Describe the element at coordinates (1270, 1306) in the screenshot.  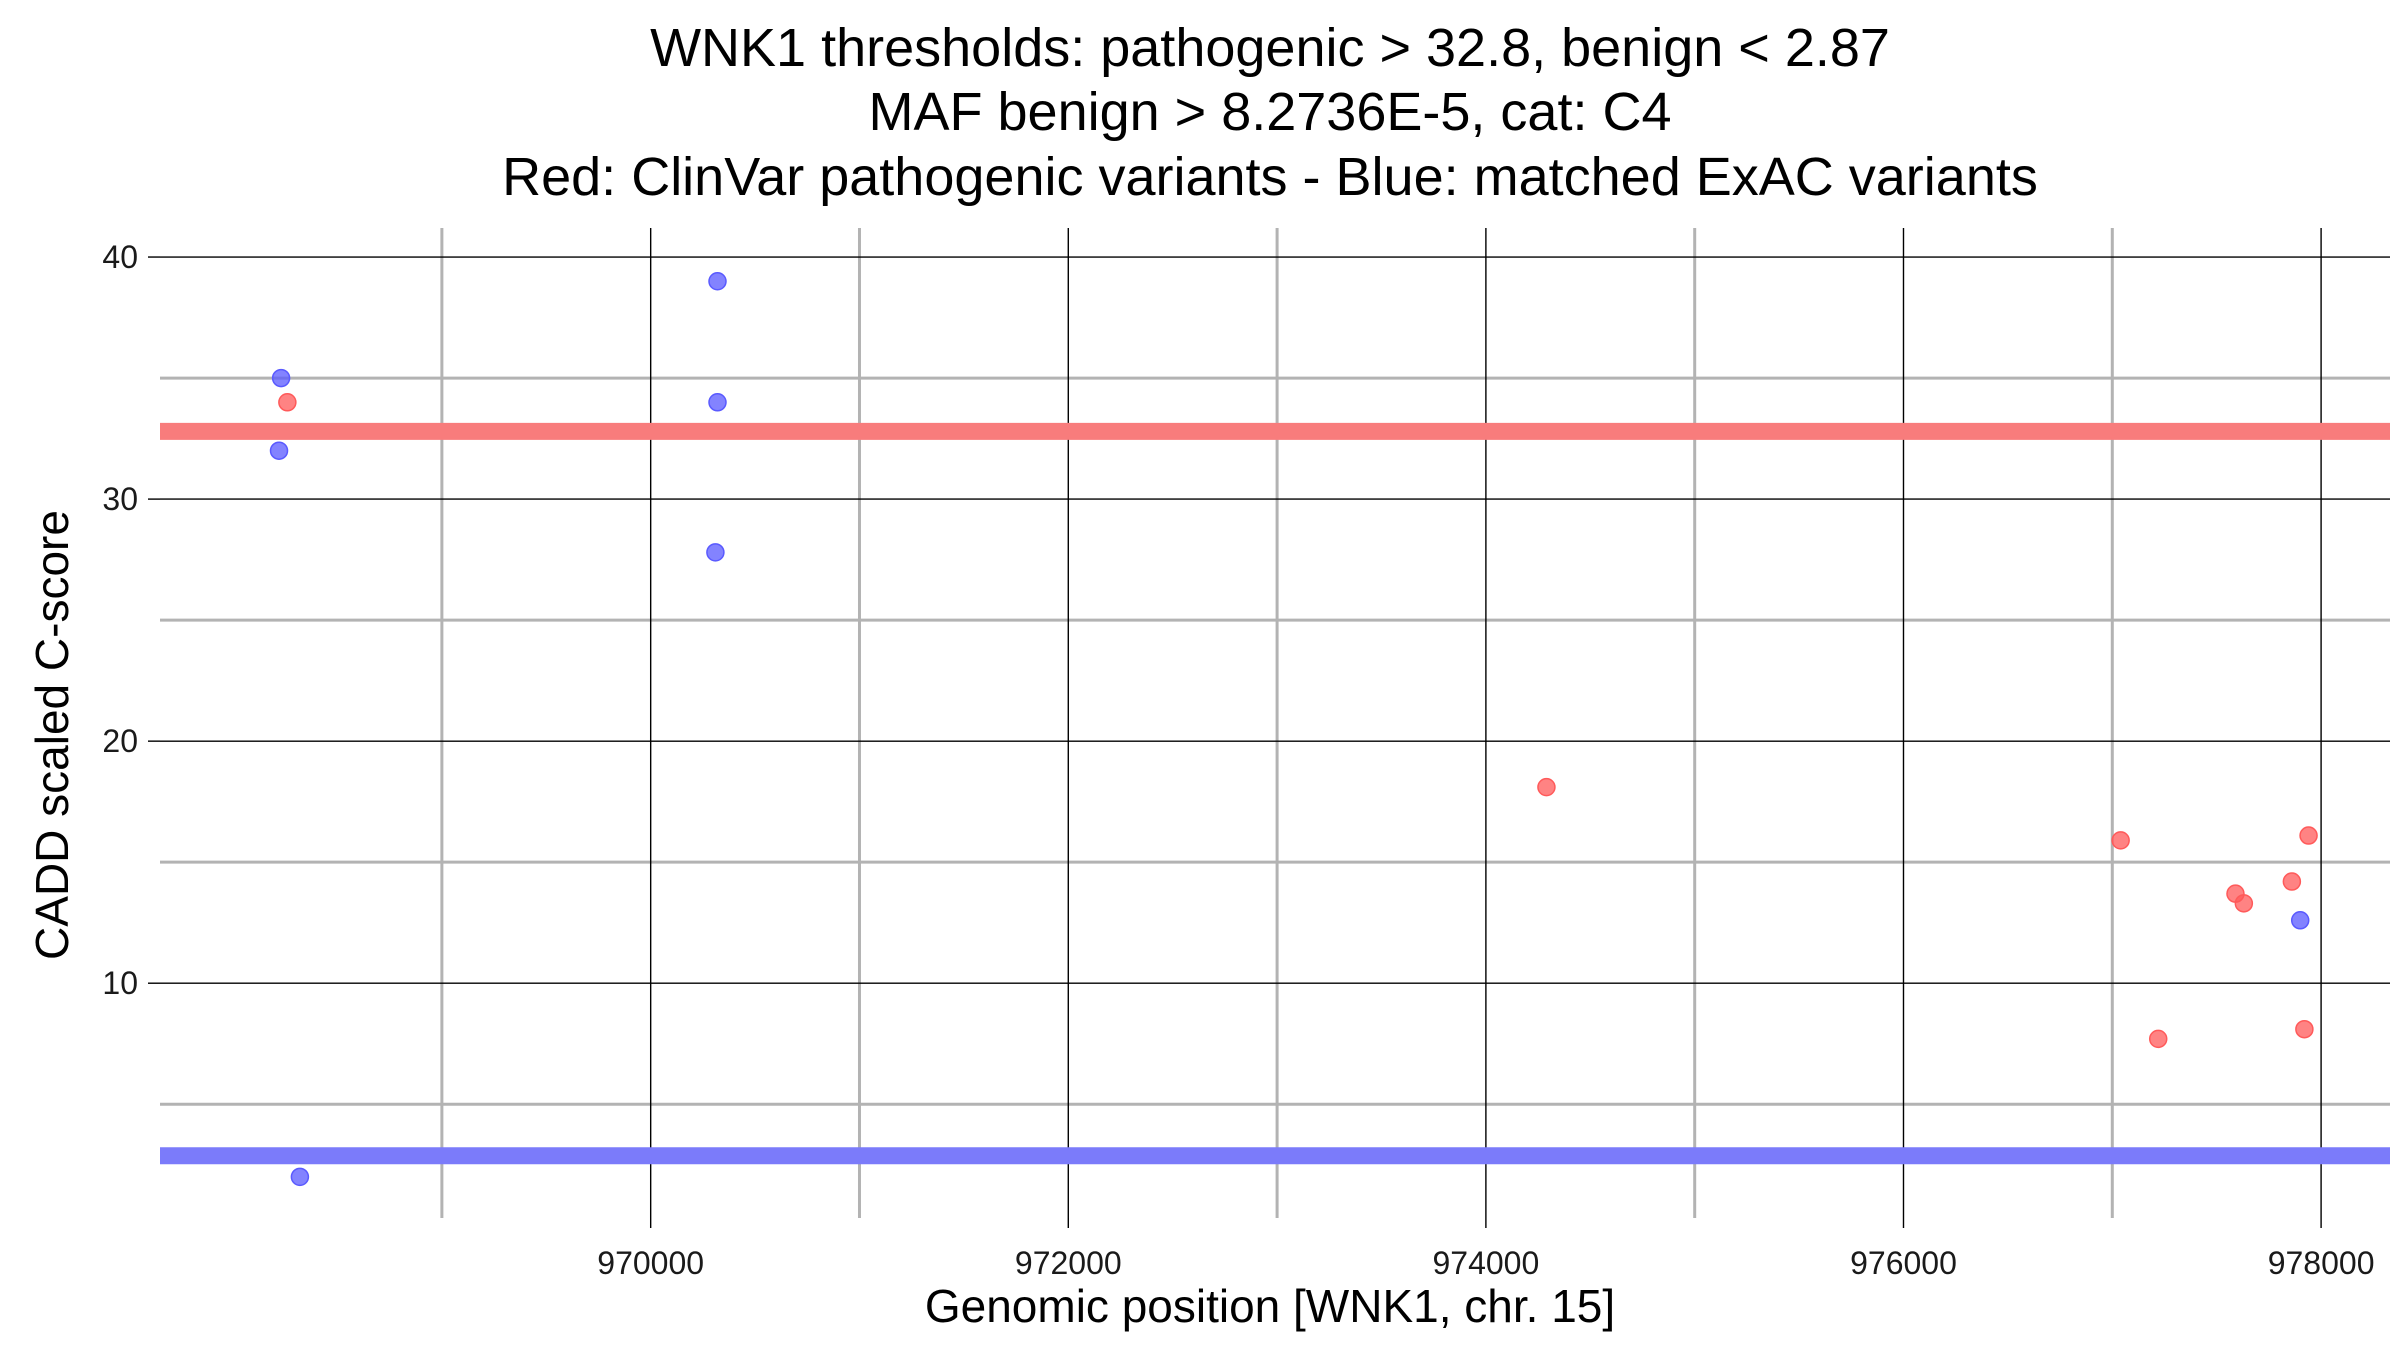
I see `x-axis-title: Genomic position [WNK1, chr. 15]` at that location.